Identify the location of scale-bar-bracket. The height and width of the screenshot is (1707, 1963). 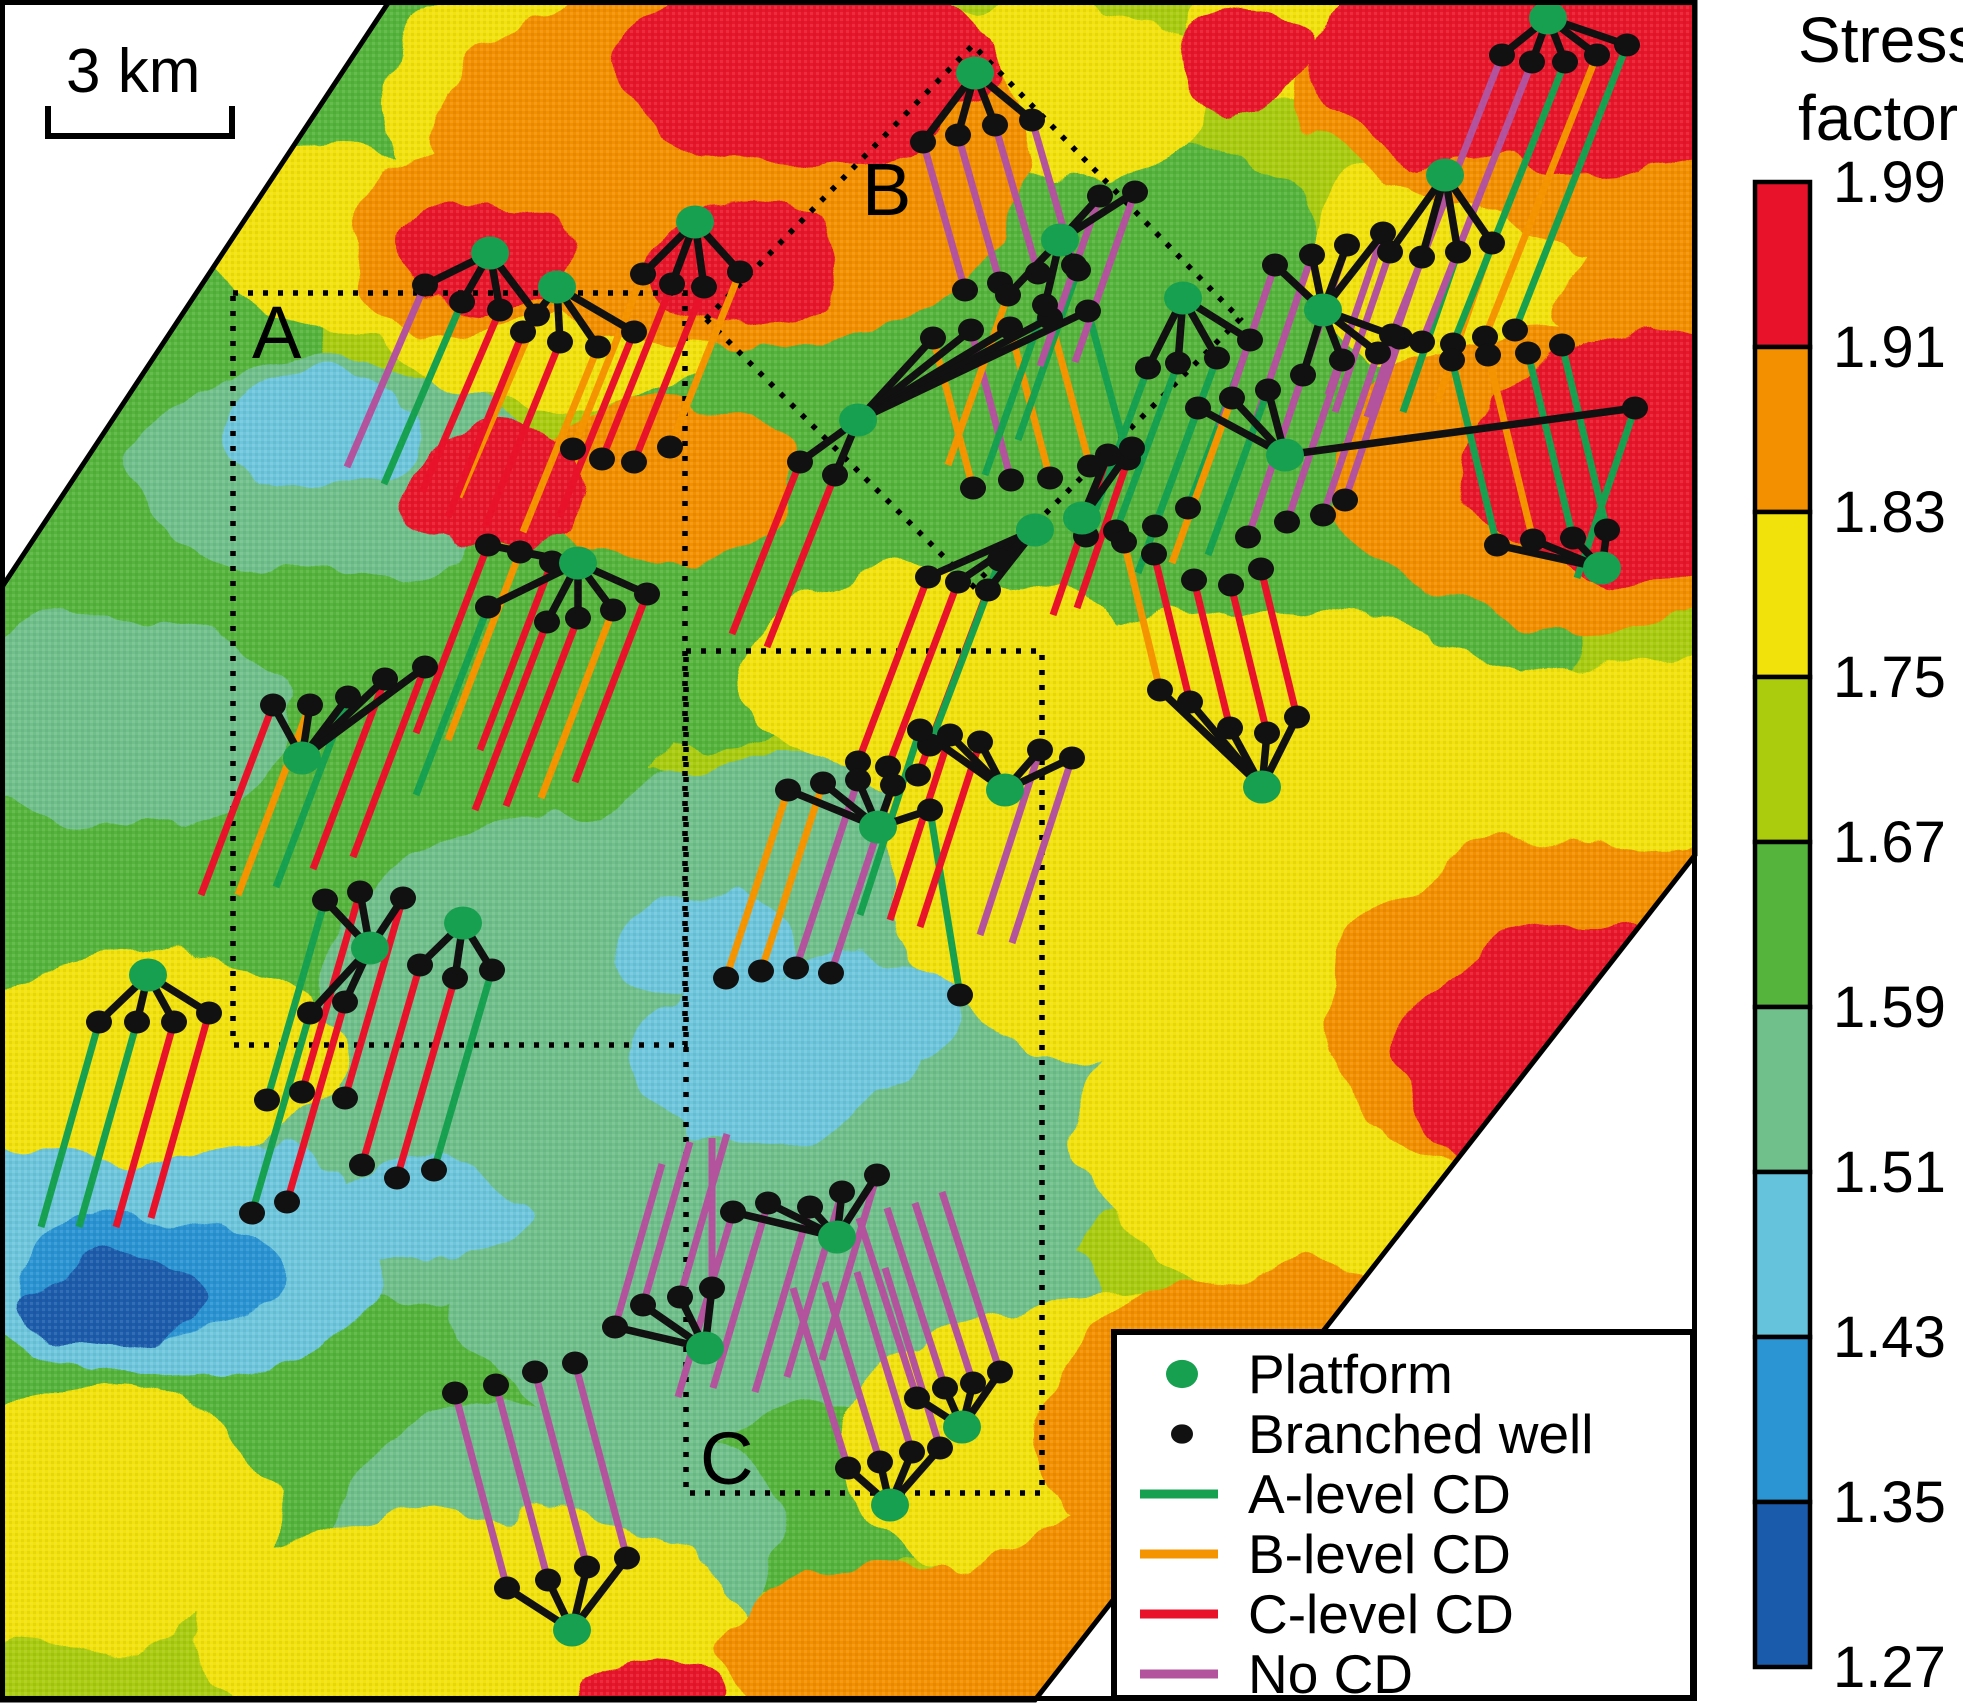
(140, 122).